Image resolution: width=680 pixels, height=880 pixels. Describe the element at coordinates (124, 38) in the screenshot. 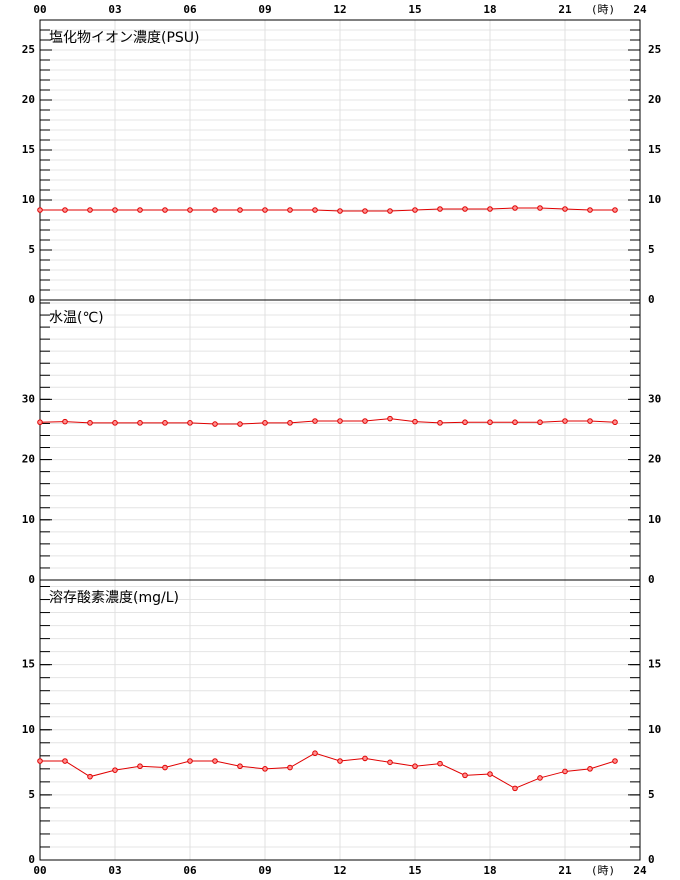

I see `panel-title: 塩化物イオン濃度(PSU)` at that location.